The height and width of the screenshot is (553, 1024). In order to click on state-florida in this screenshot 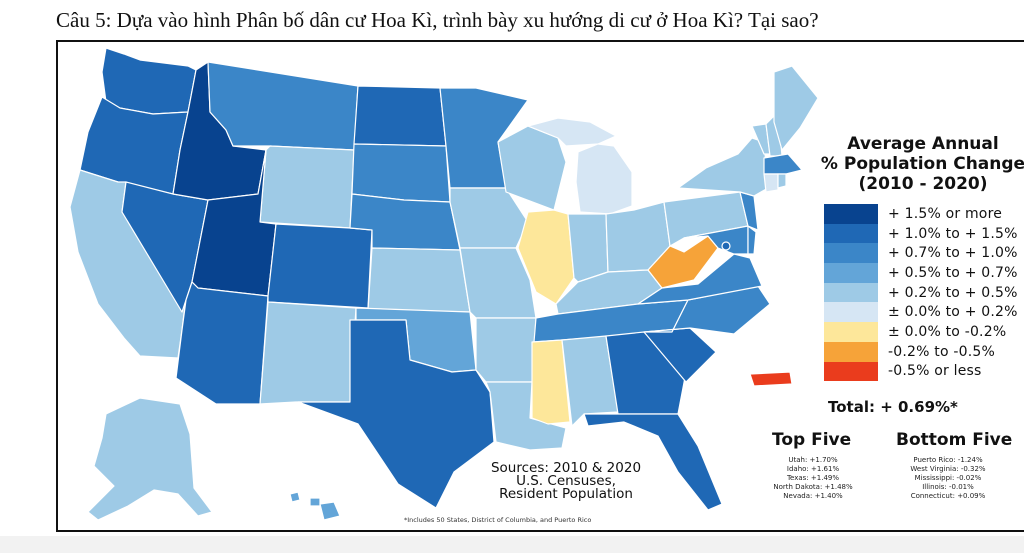, I will do `click(653, 462)`.